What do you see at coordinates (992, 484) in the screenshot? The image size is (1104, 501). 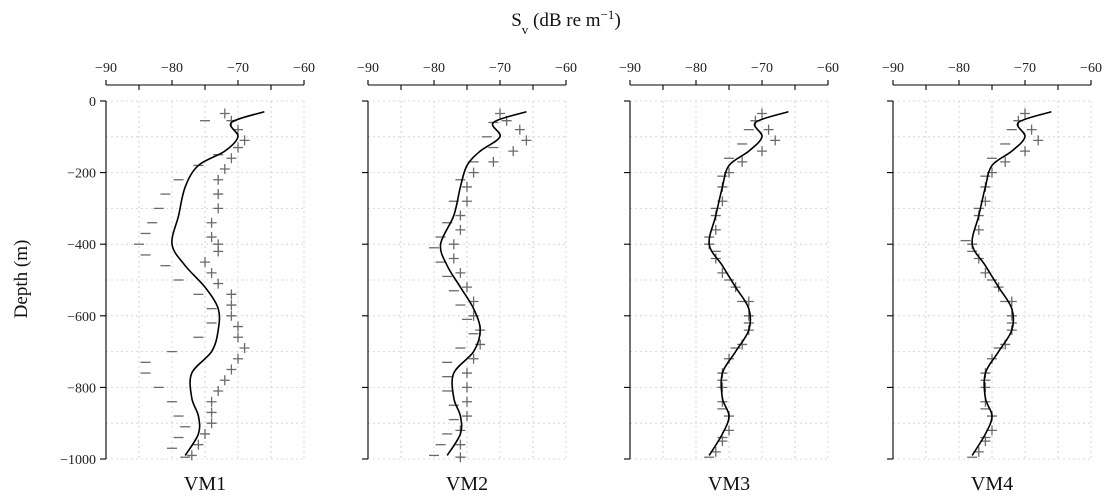 I see `panel-label: VM4` at bounding box center [992, 484].